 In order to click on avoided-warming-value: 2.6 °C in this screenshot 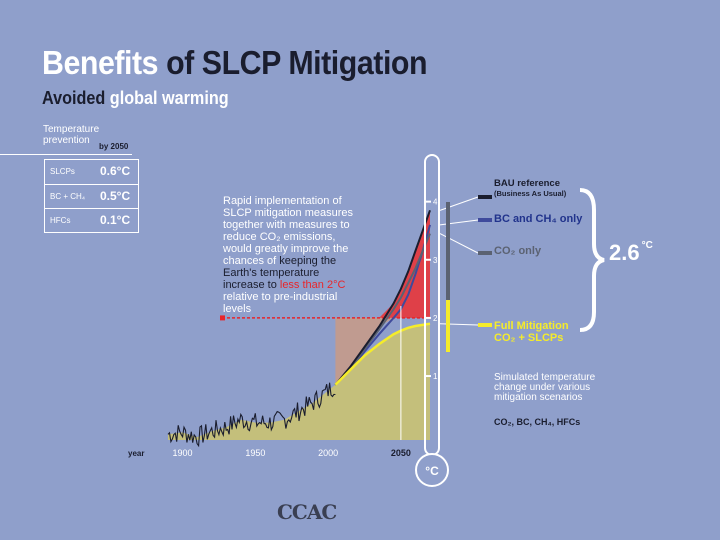, I will do `click(631, 253)`.